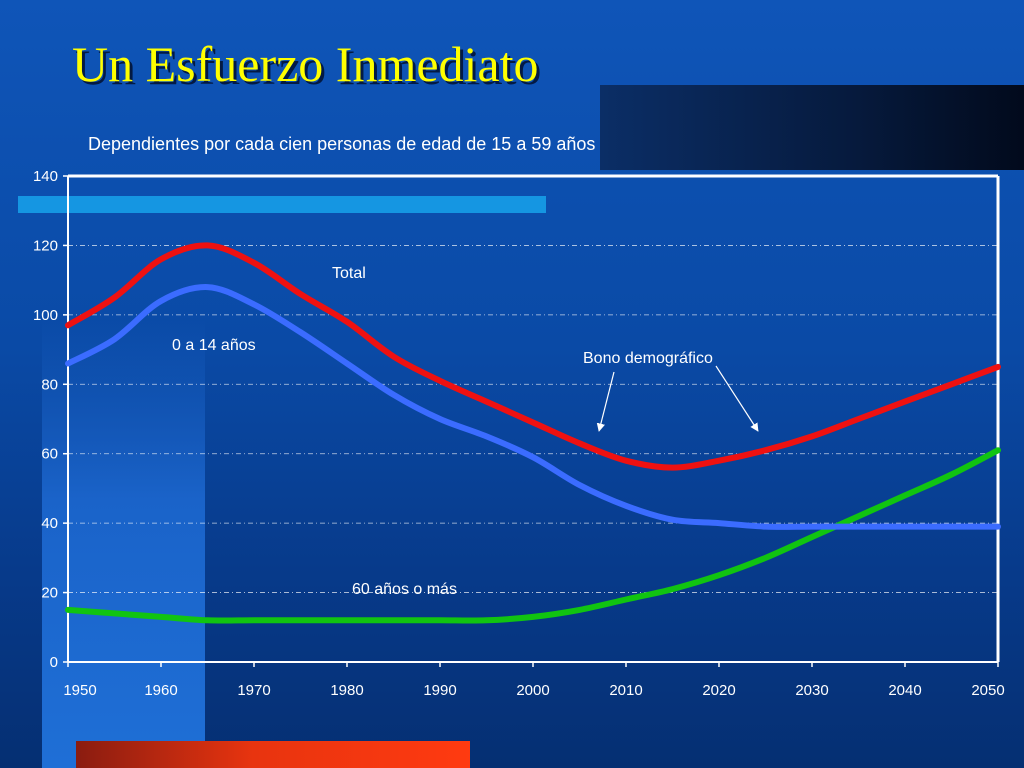 The width and height of the screenshot is (1024, 768). What do you see at coordinates (273, 754) in the screenshot?
I see `decorative-red-bar` at bounding box center [273, 754].